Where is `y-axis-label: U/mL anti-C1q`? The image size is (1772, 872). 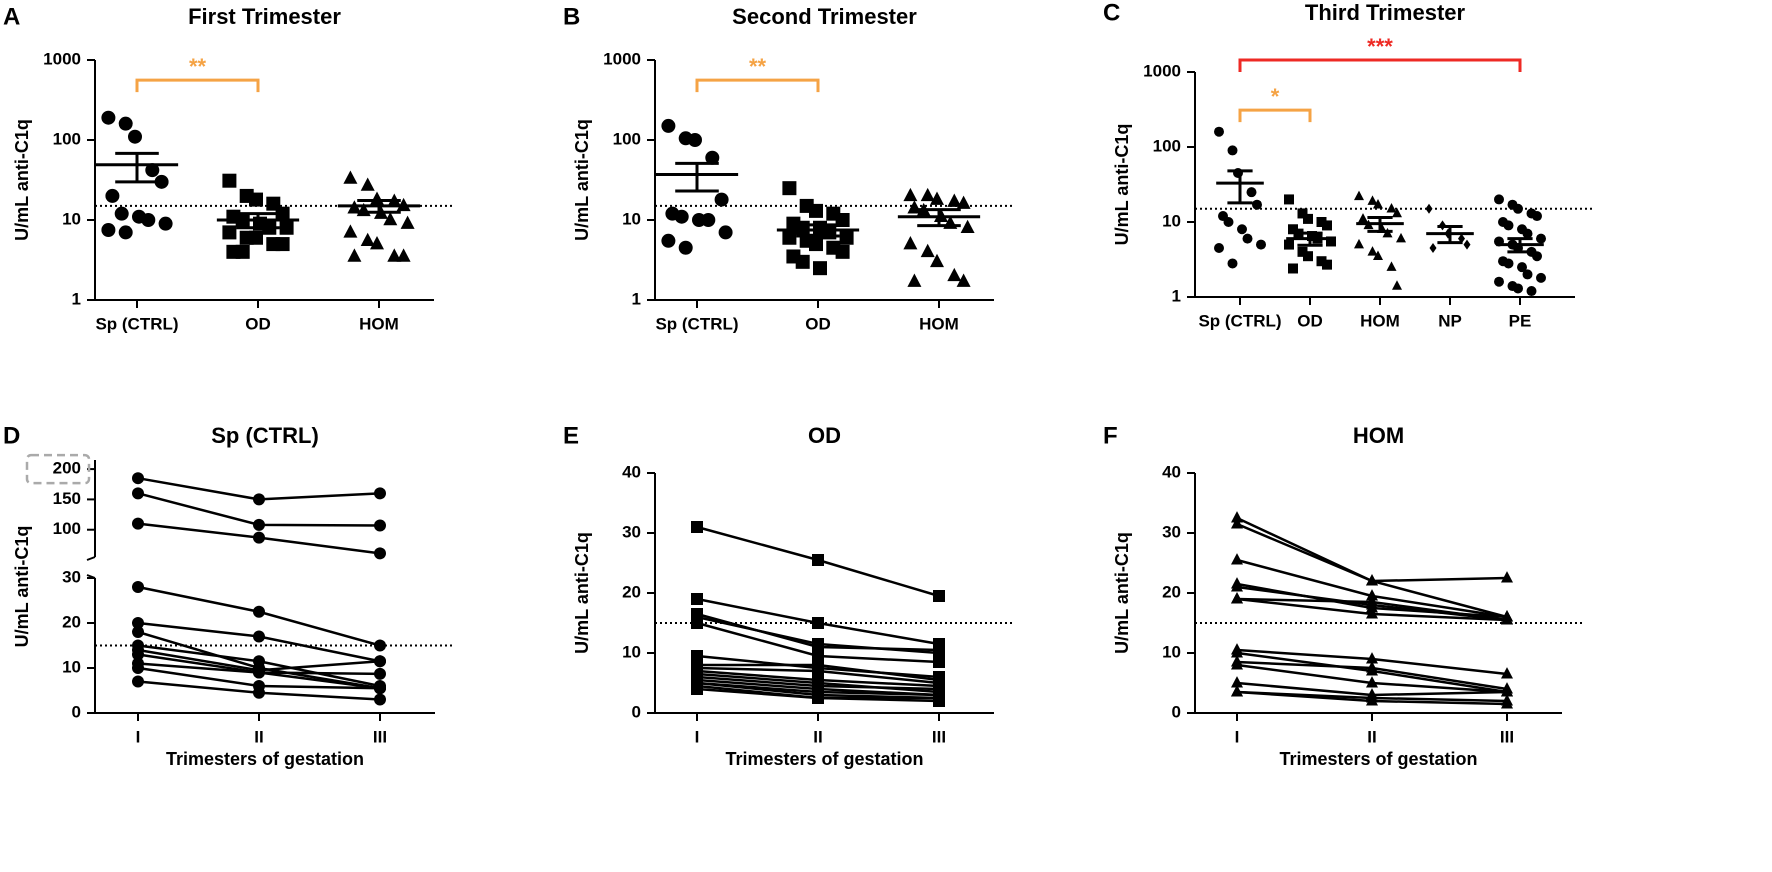
y-axis-label: U/mL anti-C1q is located at coordinates (22, 180).